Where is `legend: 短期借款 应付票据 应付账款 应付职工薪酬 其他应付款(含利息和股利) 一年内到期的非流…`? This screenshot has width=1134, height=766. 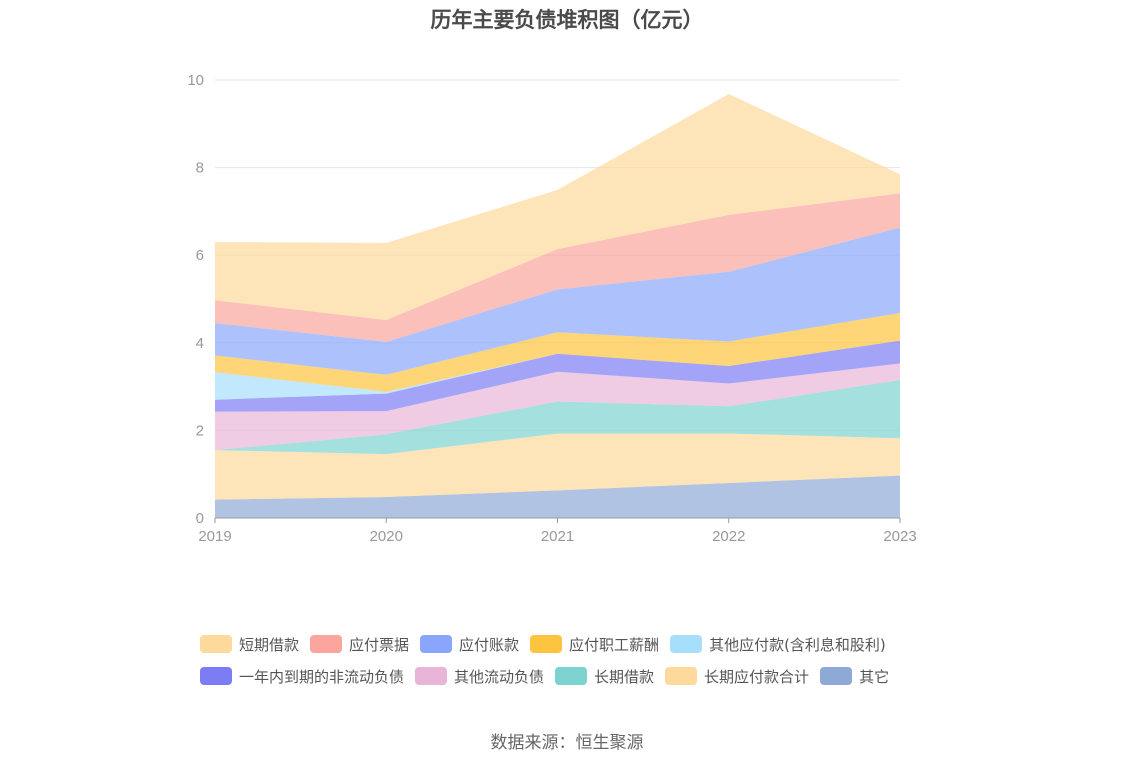 legend: 短期借款 应付票据 应付账款 应付职工薪酬 其他应付款(含利息和股利) 一年内到期的非流… is located at coordinates (580, 660).